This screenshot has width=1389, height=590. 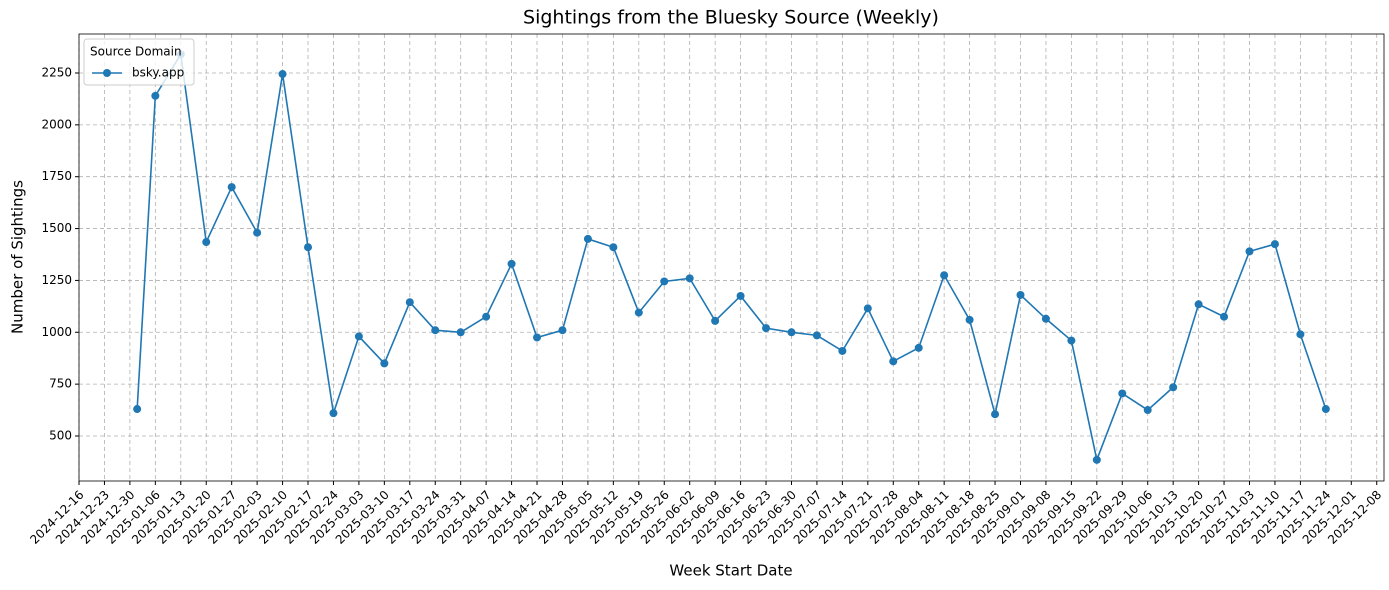 I want to click on y-tick-label: 500, so click(x=60, y=435).